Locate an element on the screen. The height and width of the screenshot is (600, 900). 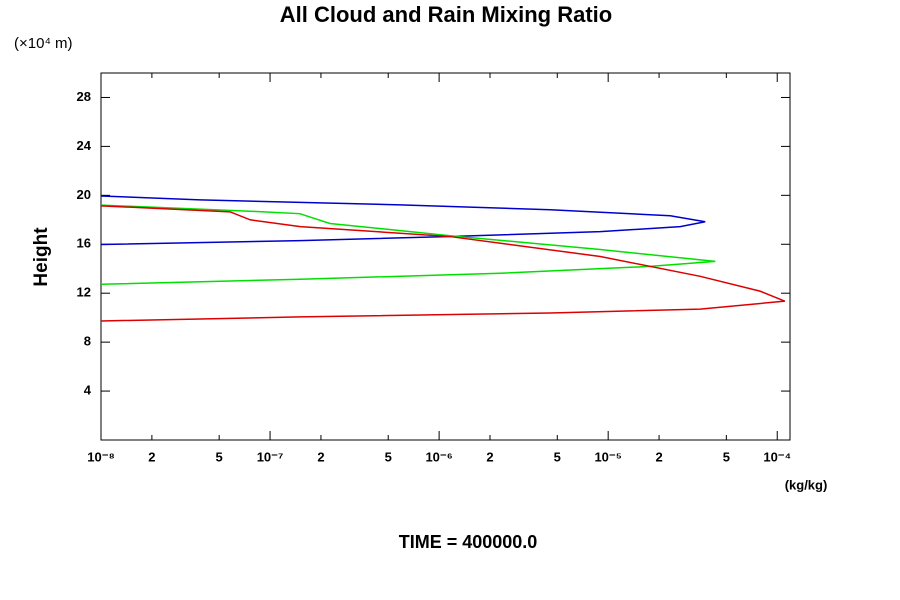
y-tick-label: 28 is located at coordinates (84, 96).